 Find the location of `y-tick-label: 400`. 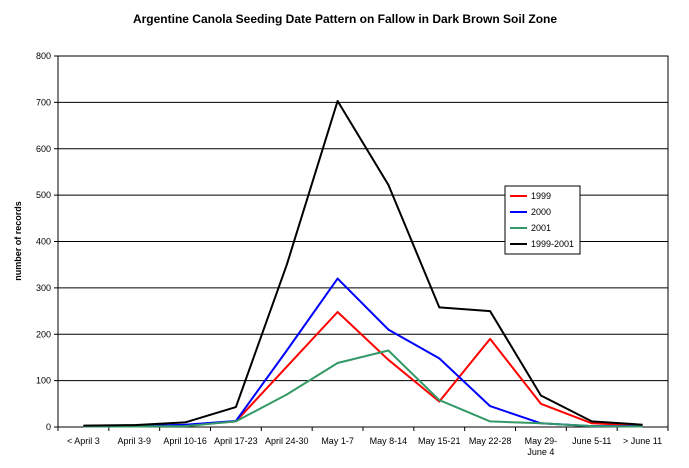

y-tick-label: 400 is located at coordinates (43, 242).